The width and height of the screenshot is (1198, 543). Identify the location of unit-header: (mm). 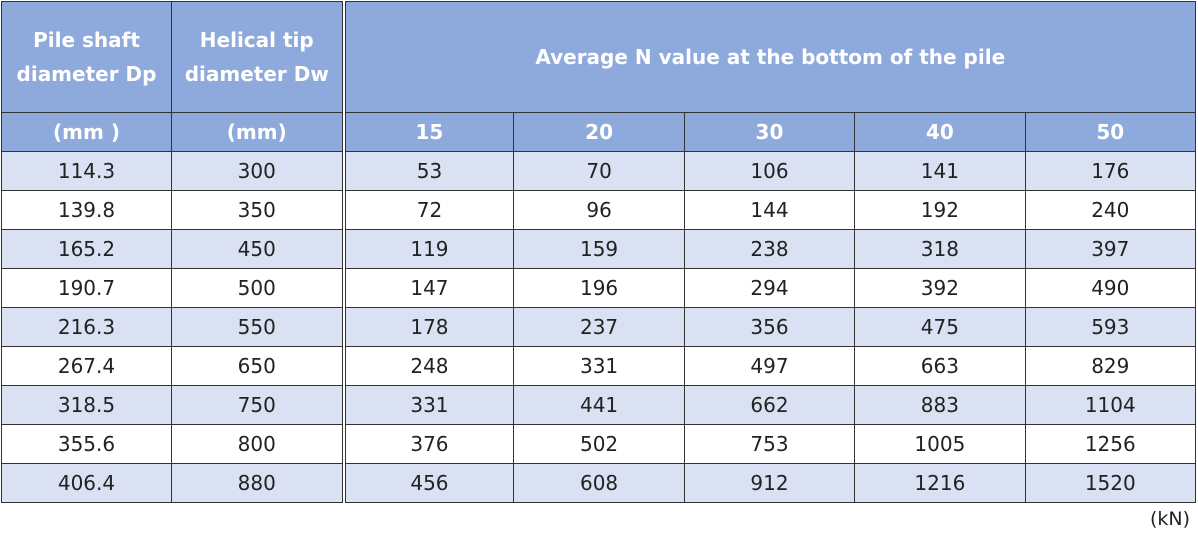
(258, 132).